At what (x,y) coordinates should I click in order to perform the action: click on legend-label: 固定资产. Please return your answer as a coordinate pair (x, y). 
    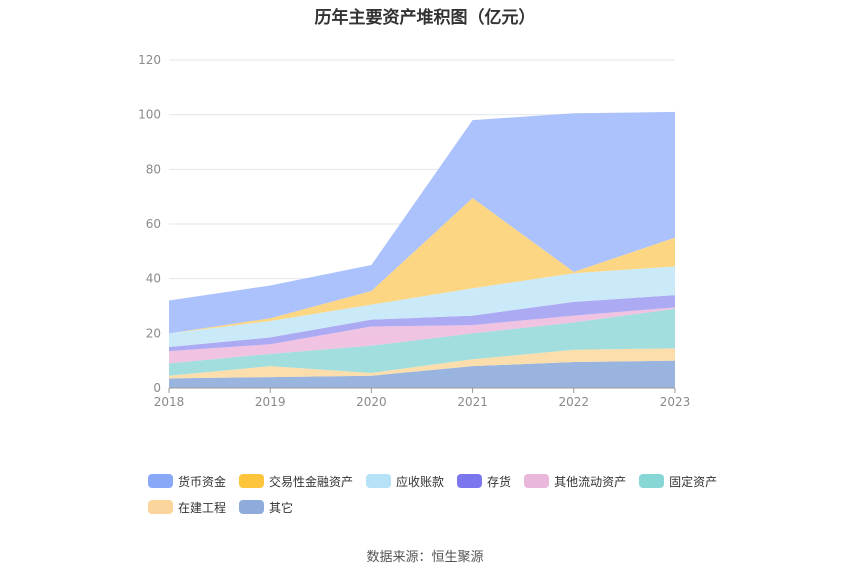
    Looking at the image, I should click on (693, 481).